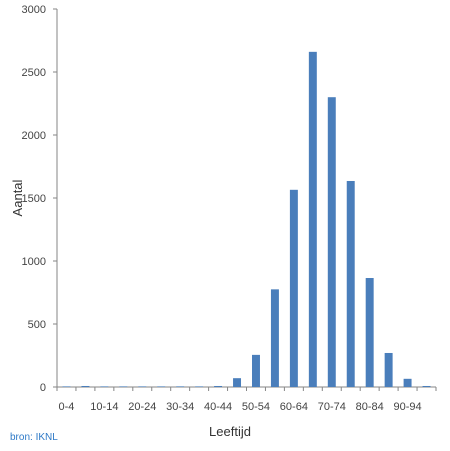 The image size is (450, 451). What do you see at coordinates (17, 197) in the screenshot?
I see `y-axis-title: Aantal` at bounding box center [17, 197].